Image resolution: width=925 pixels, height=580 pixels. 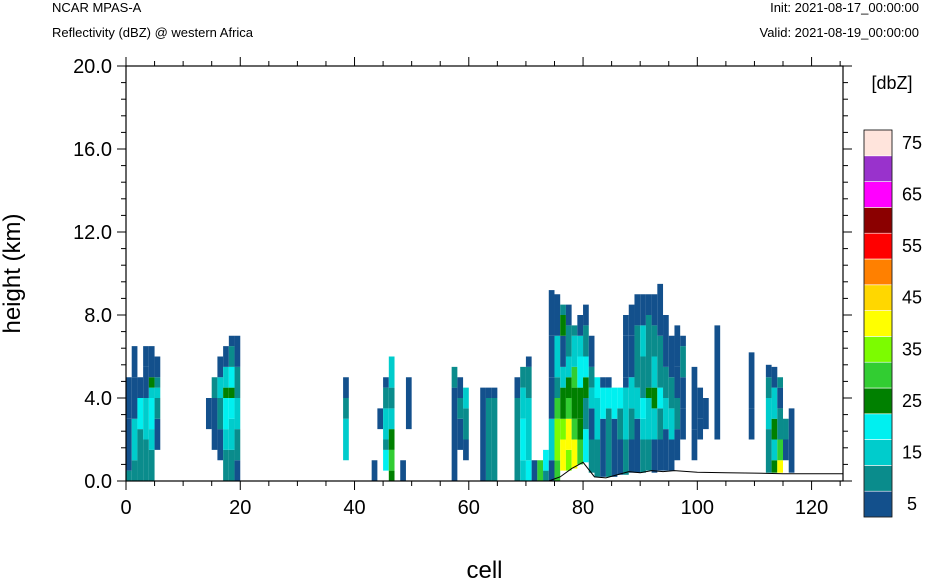 I want to click on colorbar-labels: 5 15 25 35 45 55 65 75, so click(x=912, y=323).